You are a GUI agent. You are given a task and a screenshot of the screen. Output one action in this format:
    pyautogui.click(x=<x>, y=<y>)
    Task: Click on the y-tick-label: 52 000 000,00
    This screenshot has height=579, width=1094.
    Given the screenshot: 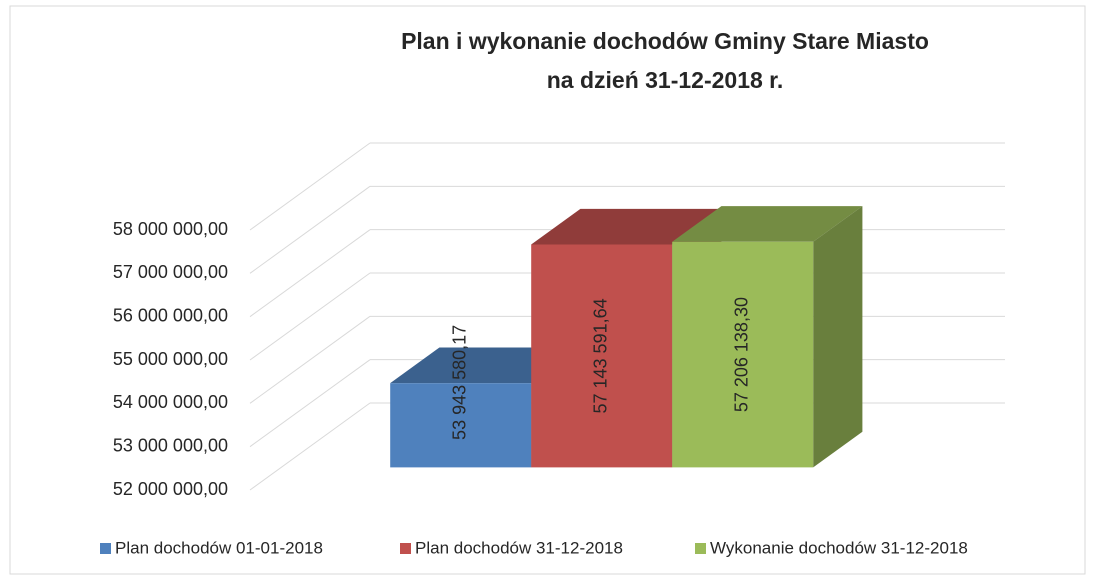 What is the action you would take?
    pyautogui.click(x=170, y=489)
    